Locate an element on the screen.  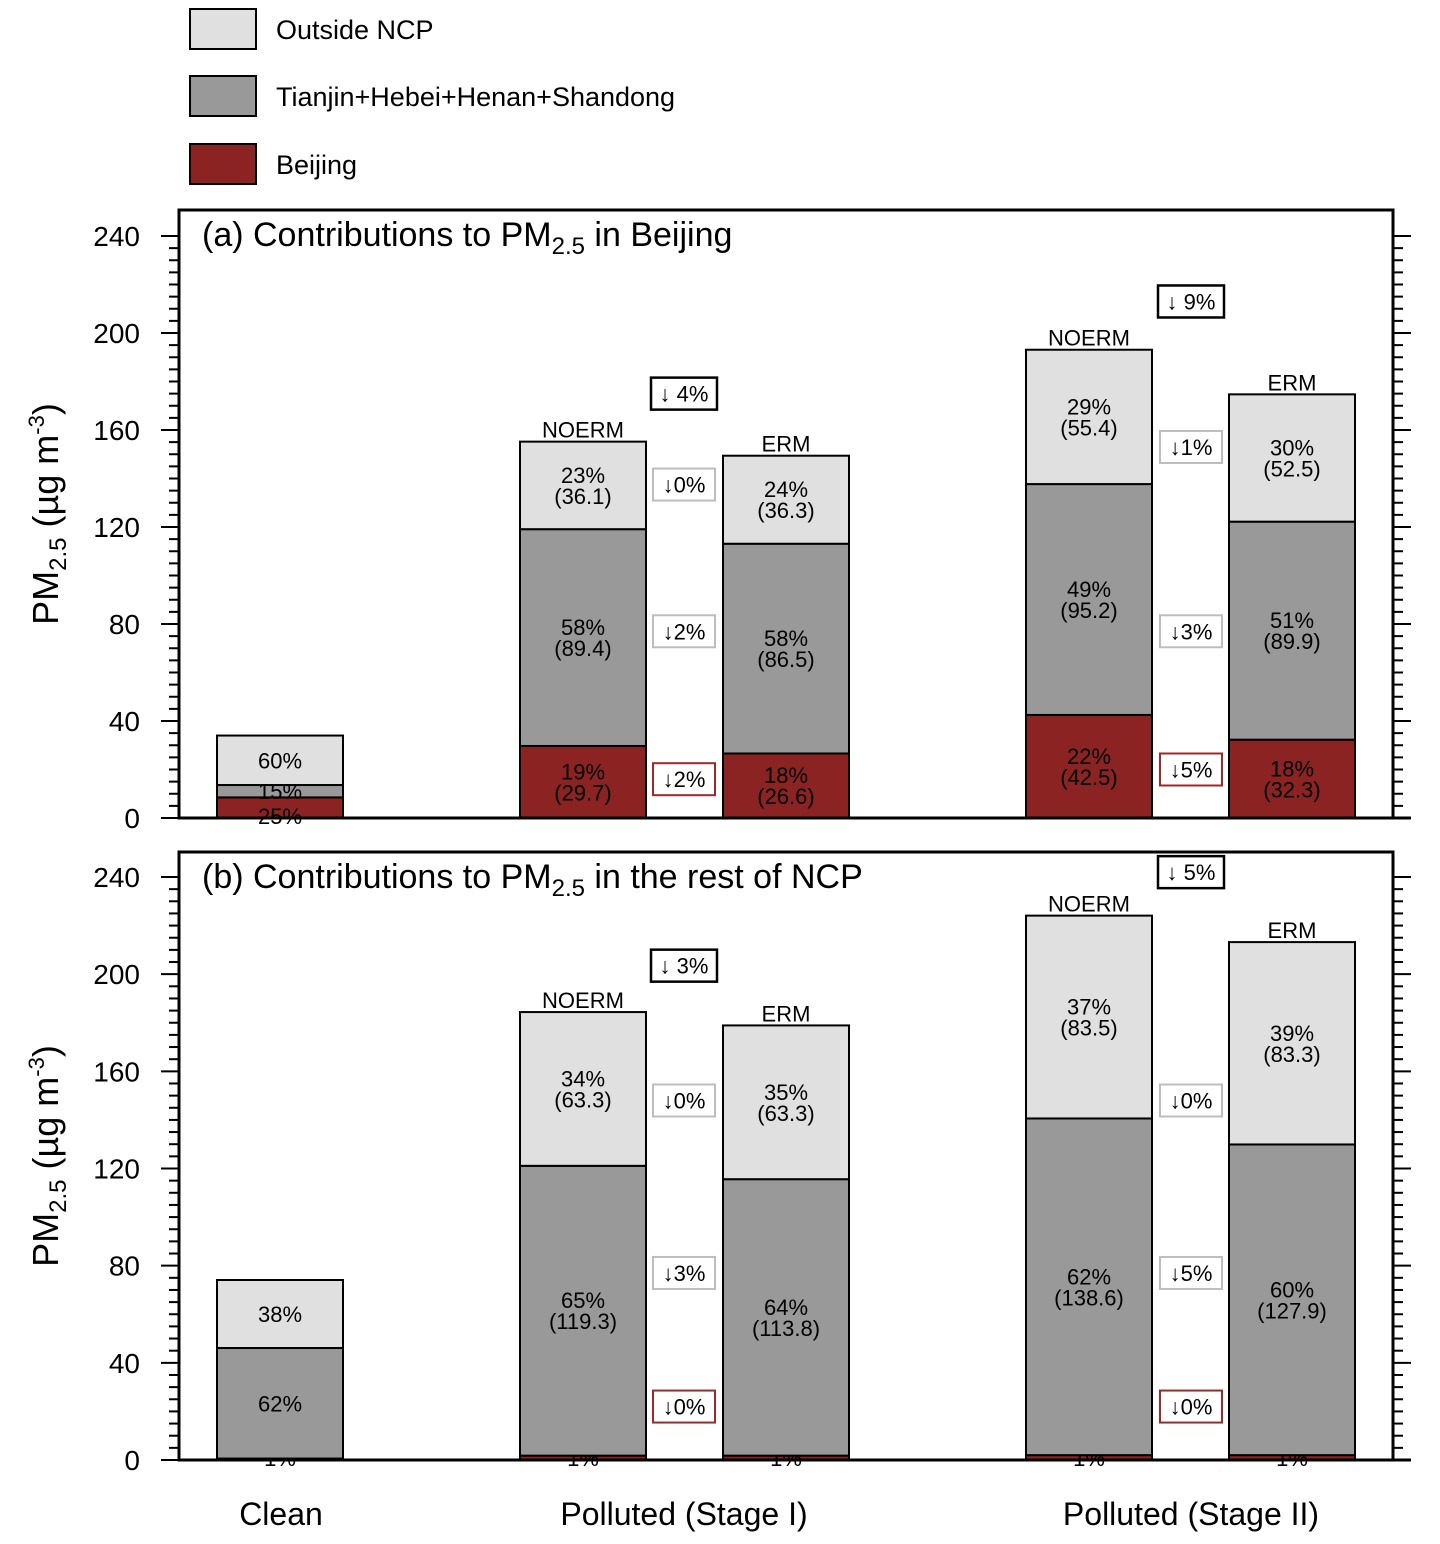
bar-segment-label-outside: (83.5) is located at coordinates (1088, 1028).